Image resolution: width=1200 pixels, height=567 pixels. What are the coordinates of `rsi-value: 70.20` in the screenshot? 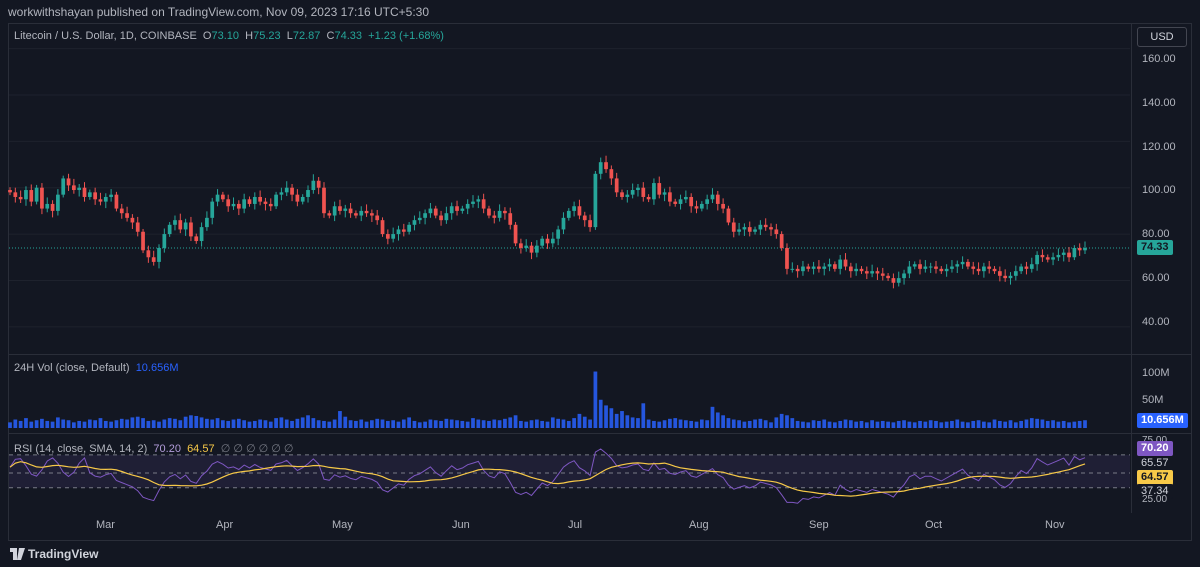 It's located at (167, 449).